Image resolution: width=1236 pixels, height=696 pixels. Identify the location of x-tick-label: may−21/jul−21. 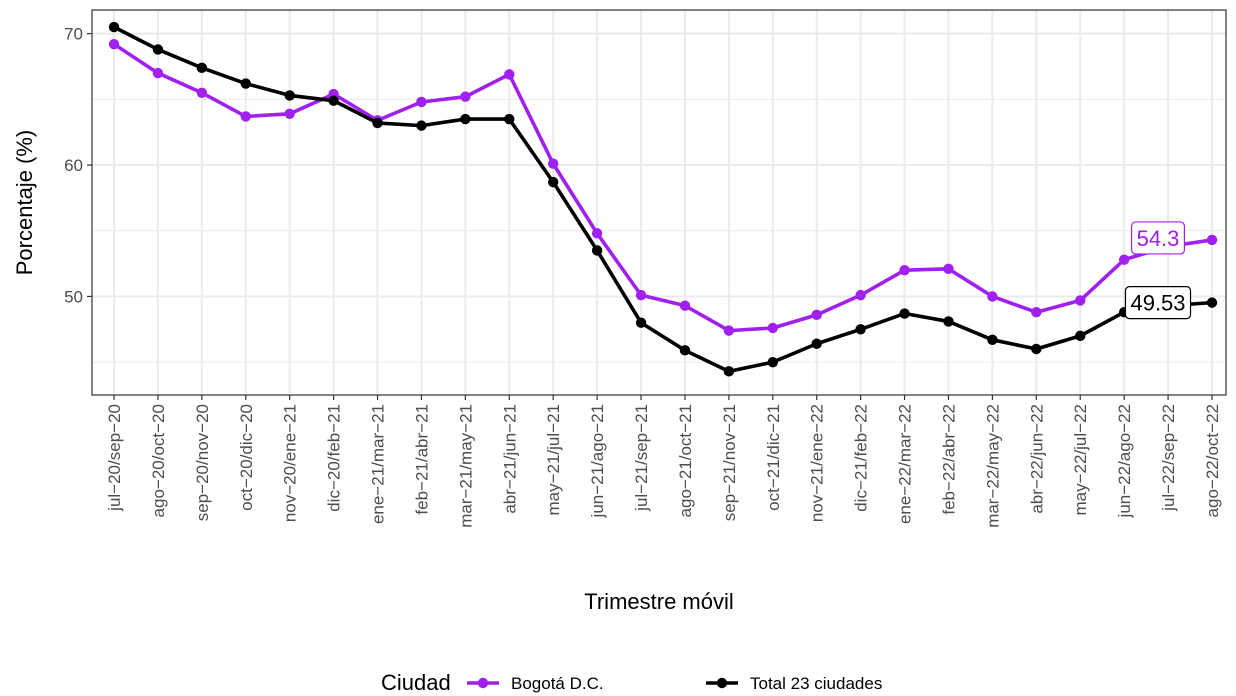
(553, 460).